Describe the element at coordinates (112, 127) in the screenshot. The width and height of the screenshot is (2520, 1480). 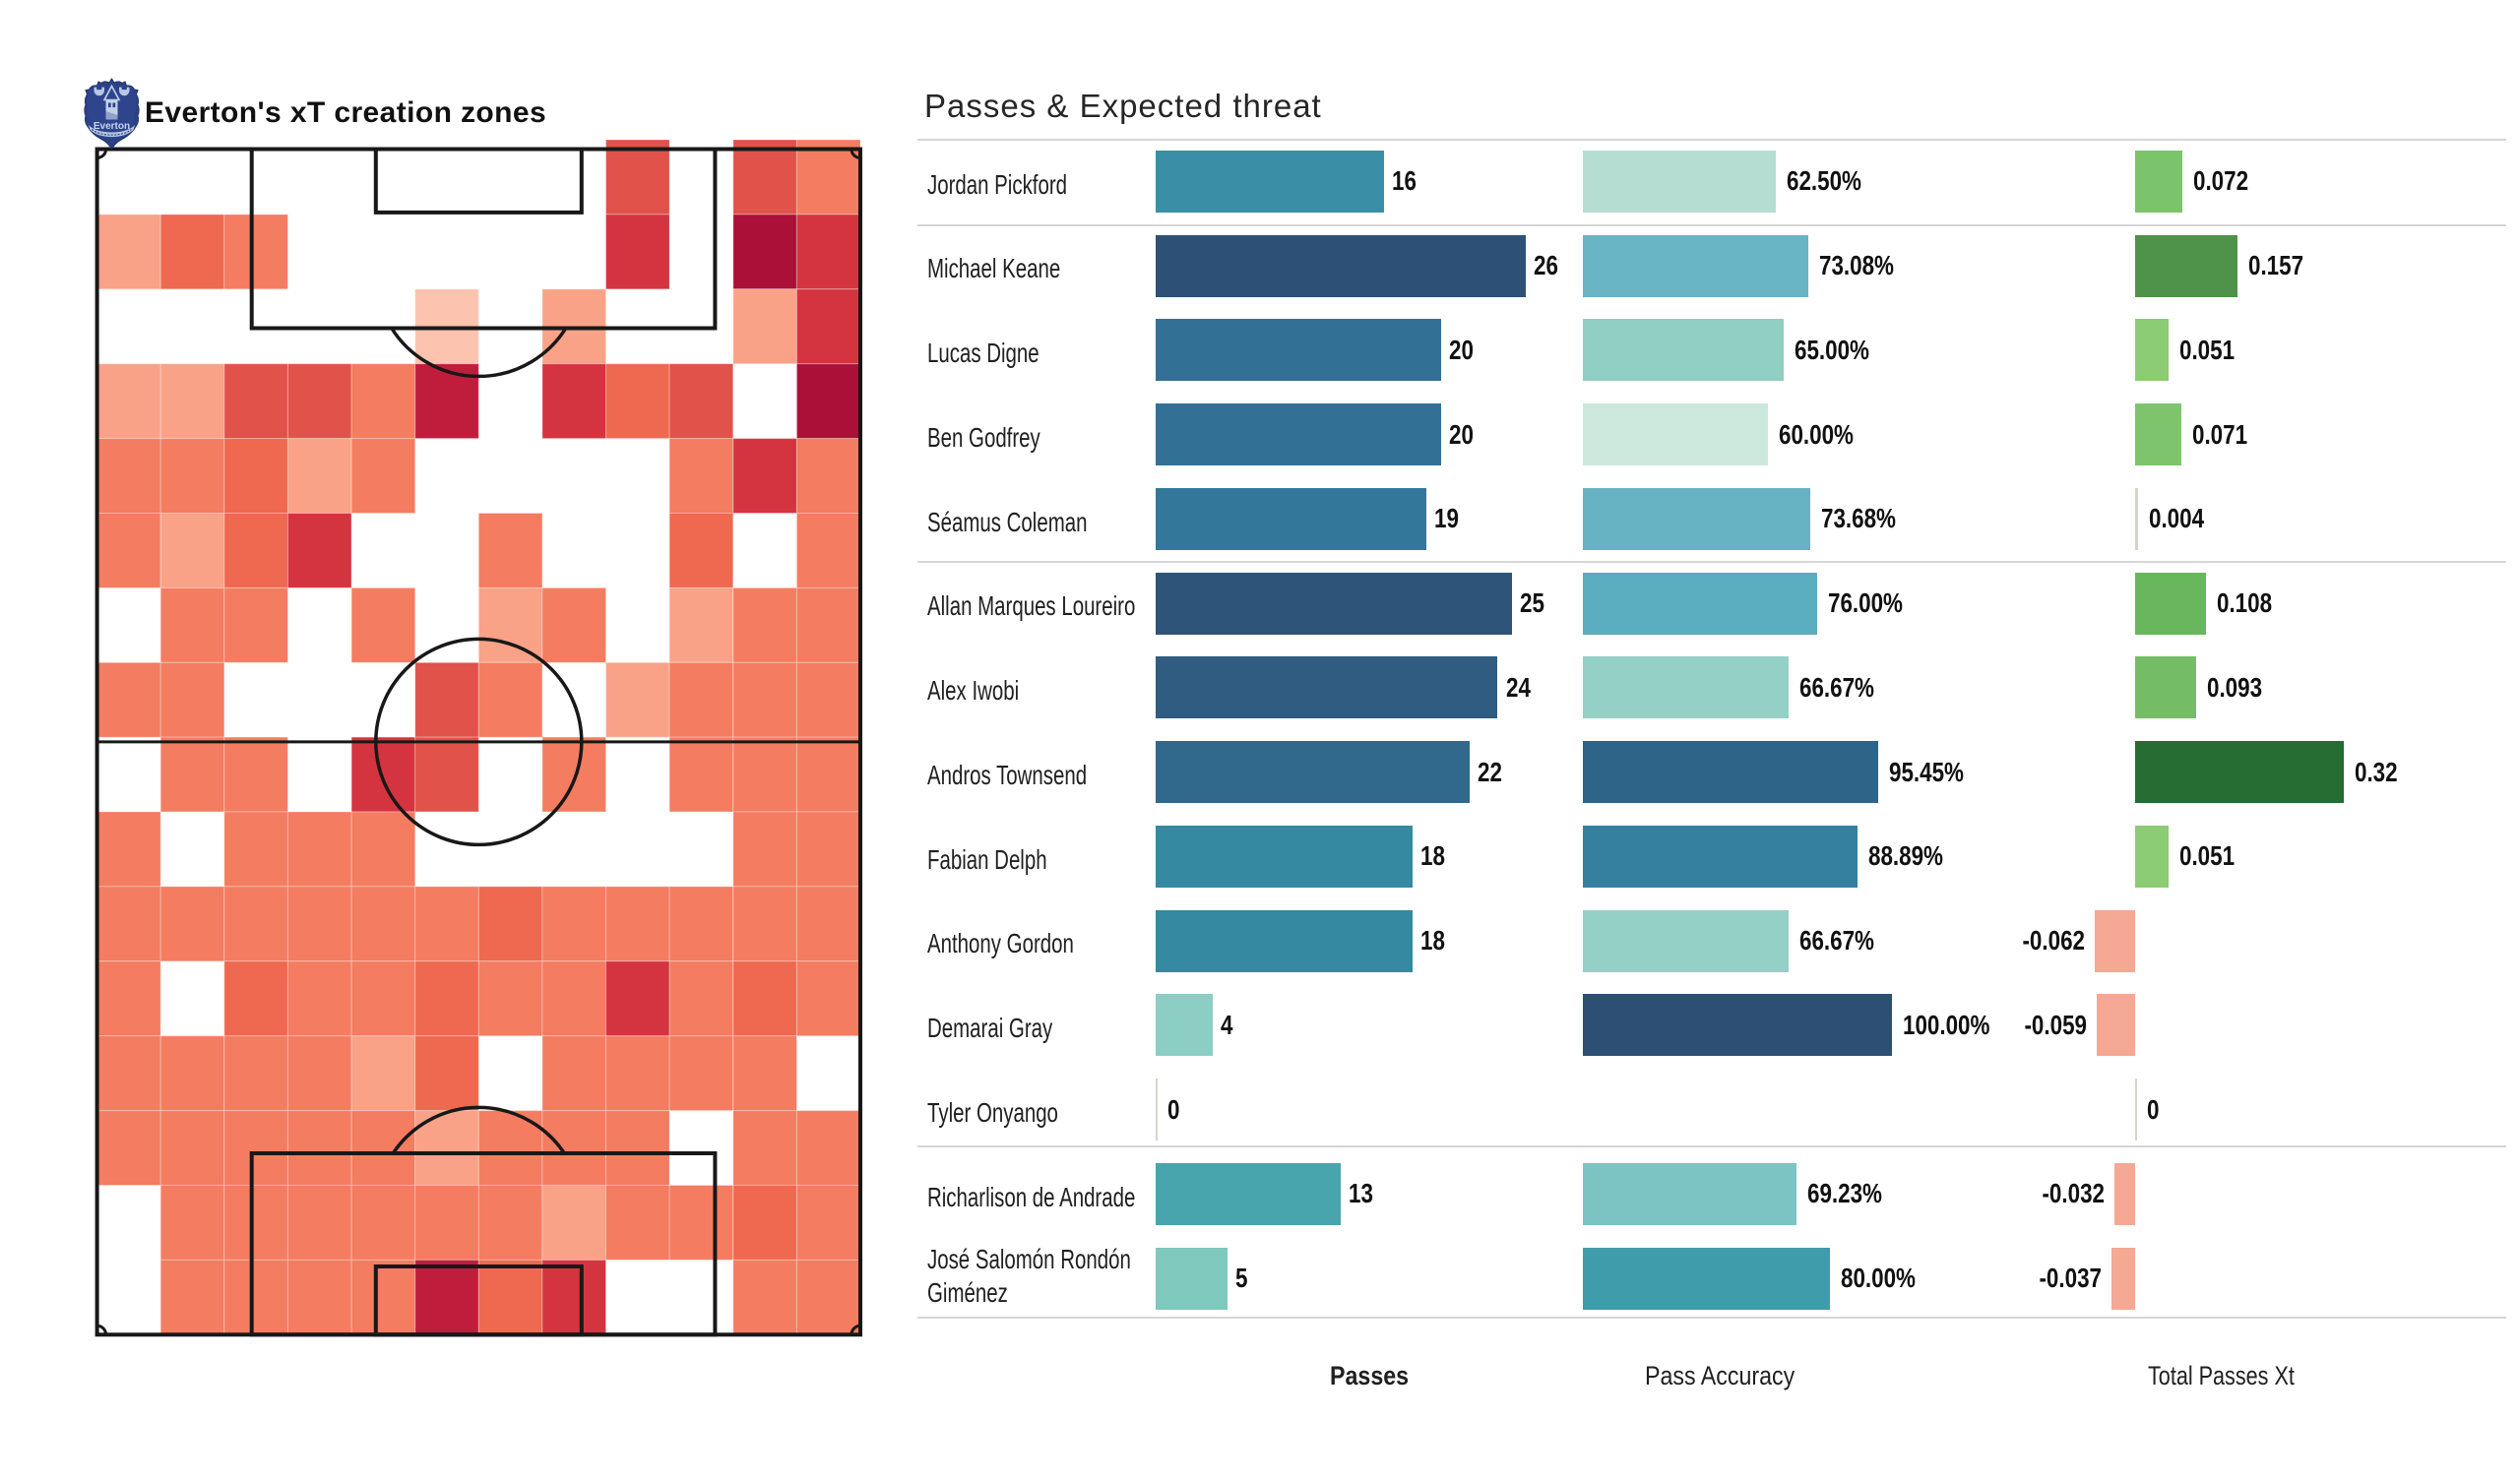
I see `svg-text: Everton` at that location.